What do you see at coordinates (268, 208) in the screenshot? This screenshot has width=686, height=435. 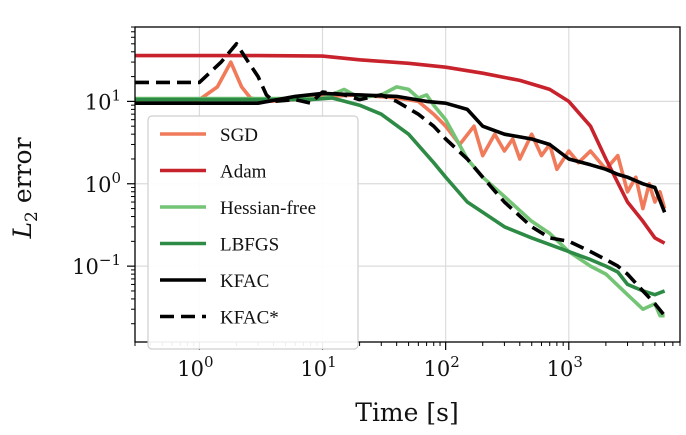 I see `legend-label: Hessian-free` at bounding box center [268, 208].